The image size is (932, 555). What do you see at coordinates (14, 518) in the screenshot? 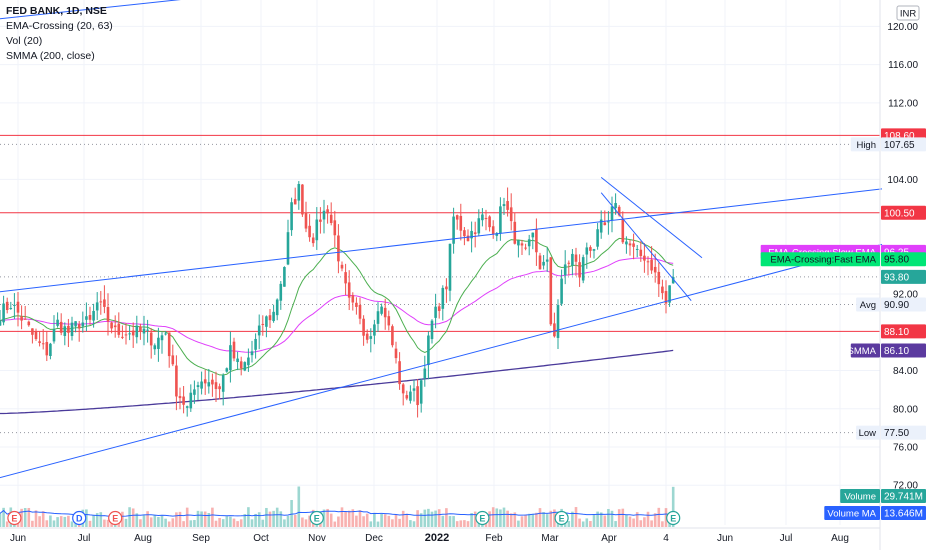
I see `event-marker-0: E` at bounding box center [14, 518].